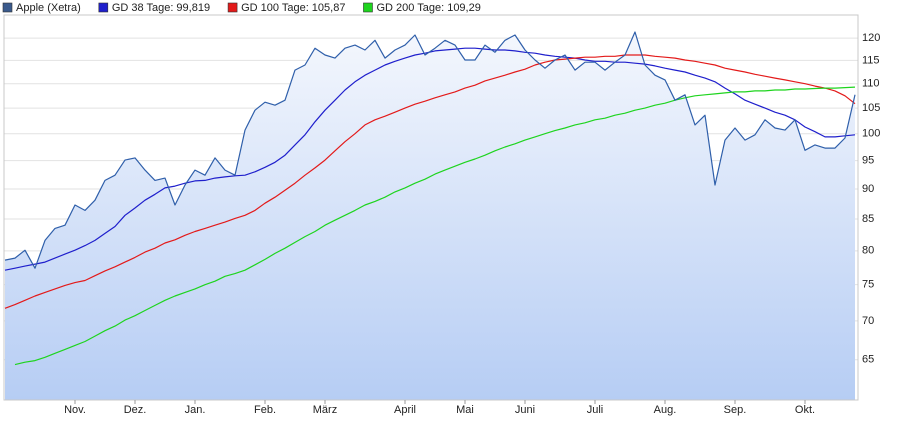 This screenshot has height=440, width=900. Describe the element at coordinates (871, 108) in the screenshot. I see `y-tick-label: 105` at that location.